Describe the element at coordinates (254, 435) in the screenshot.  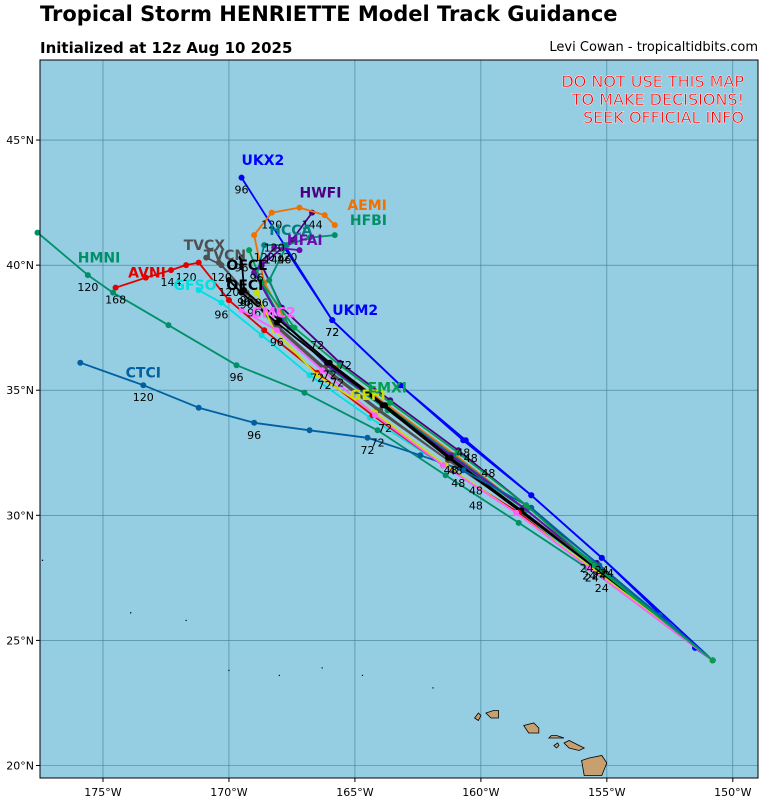
I see `hour-label-ctci: 96` at that location.